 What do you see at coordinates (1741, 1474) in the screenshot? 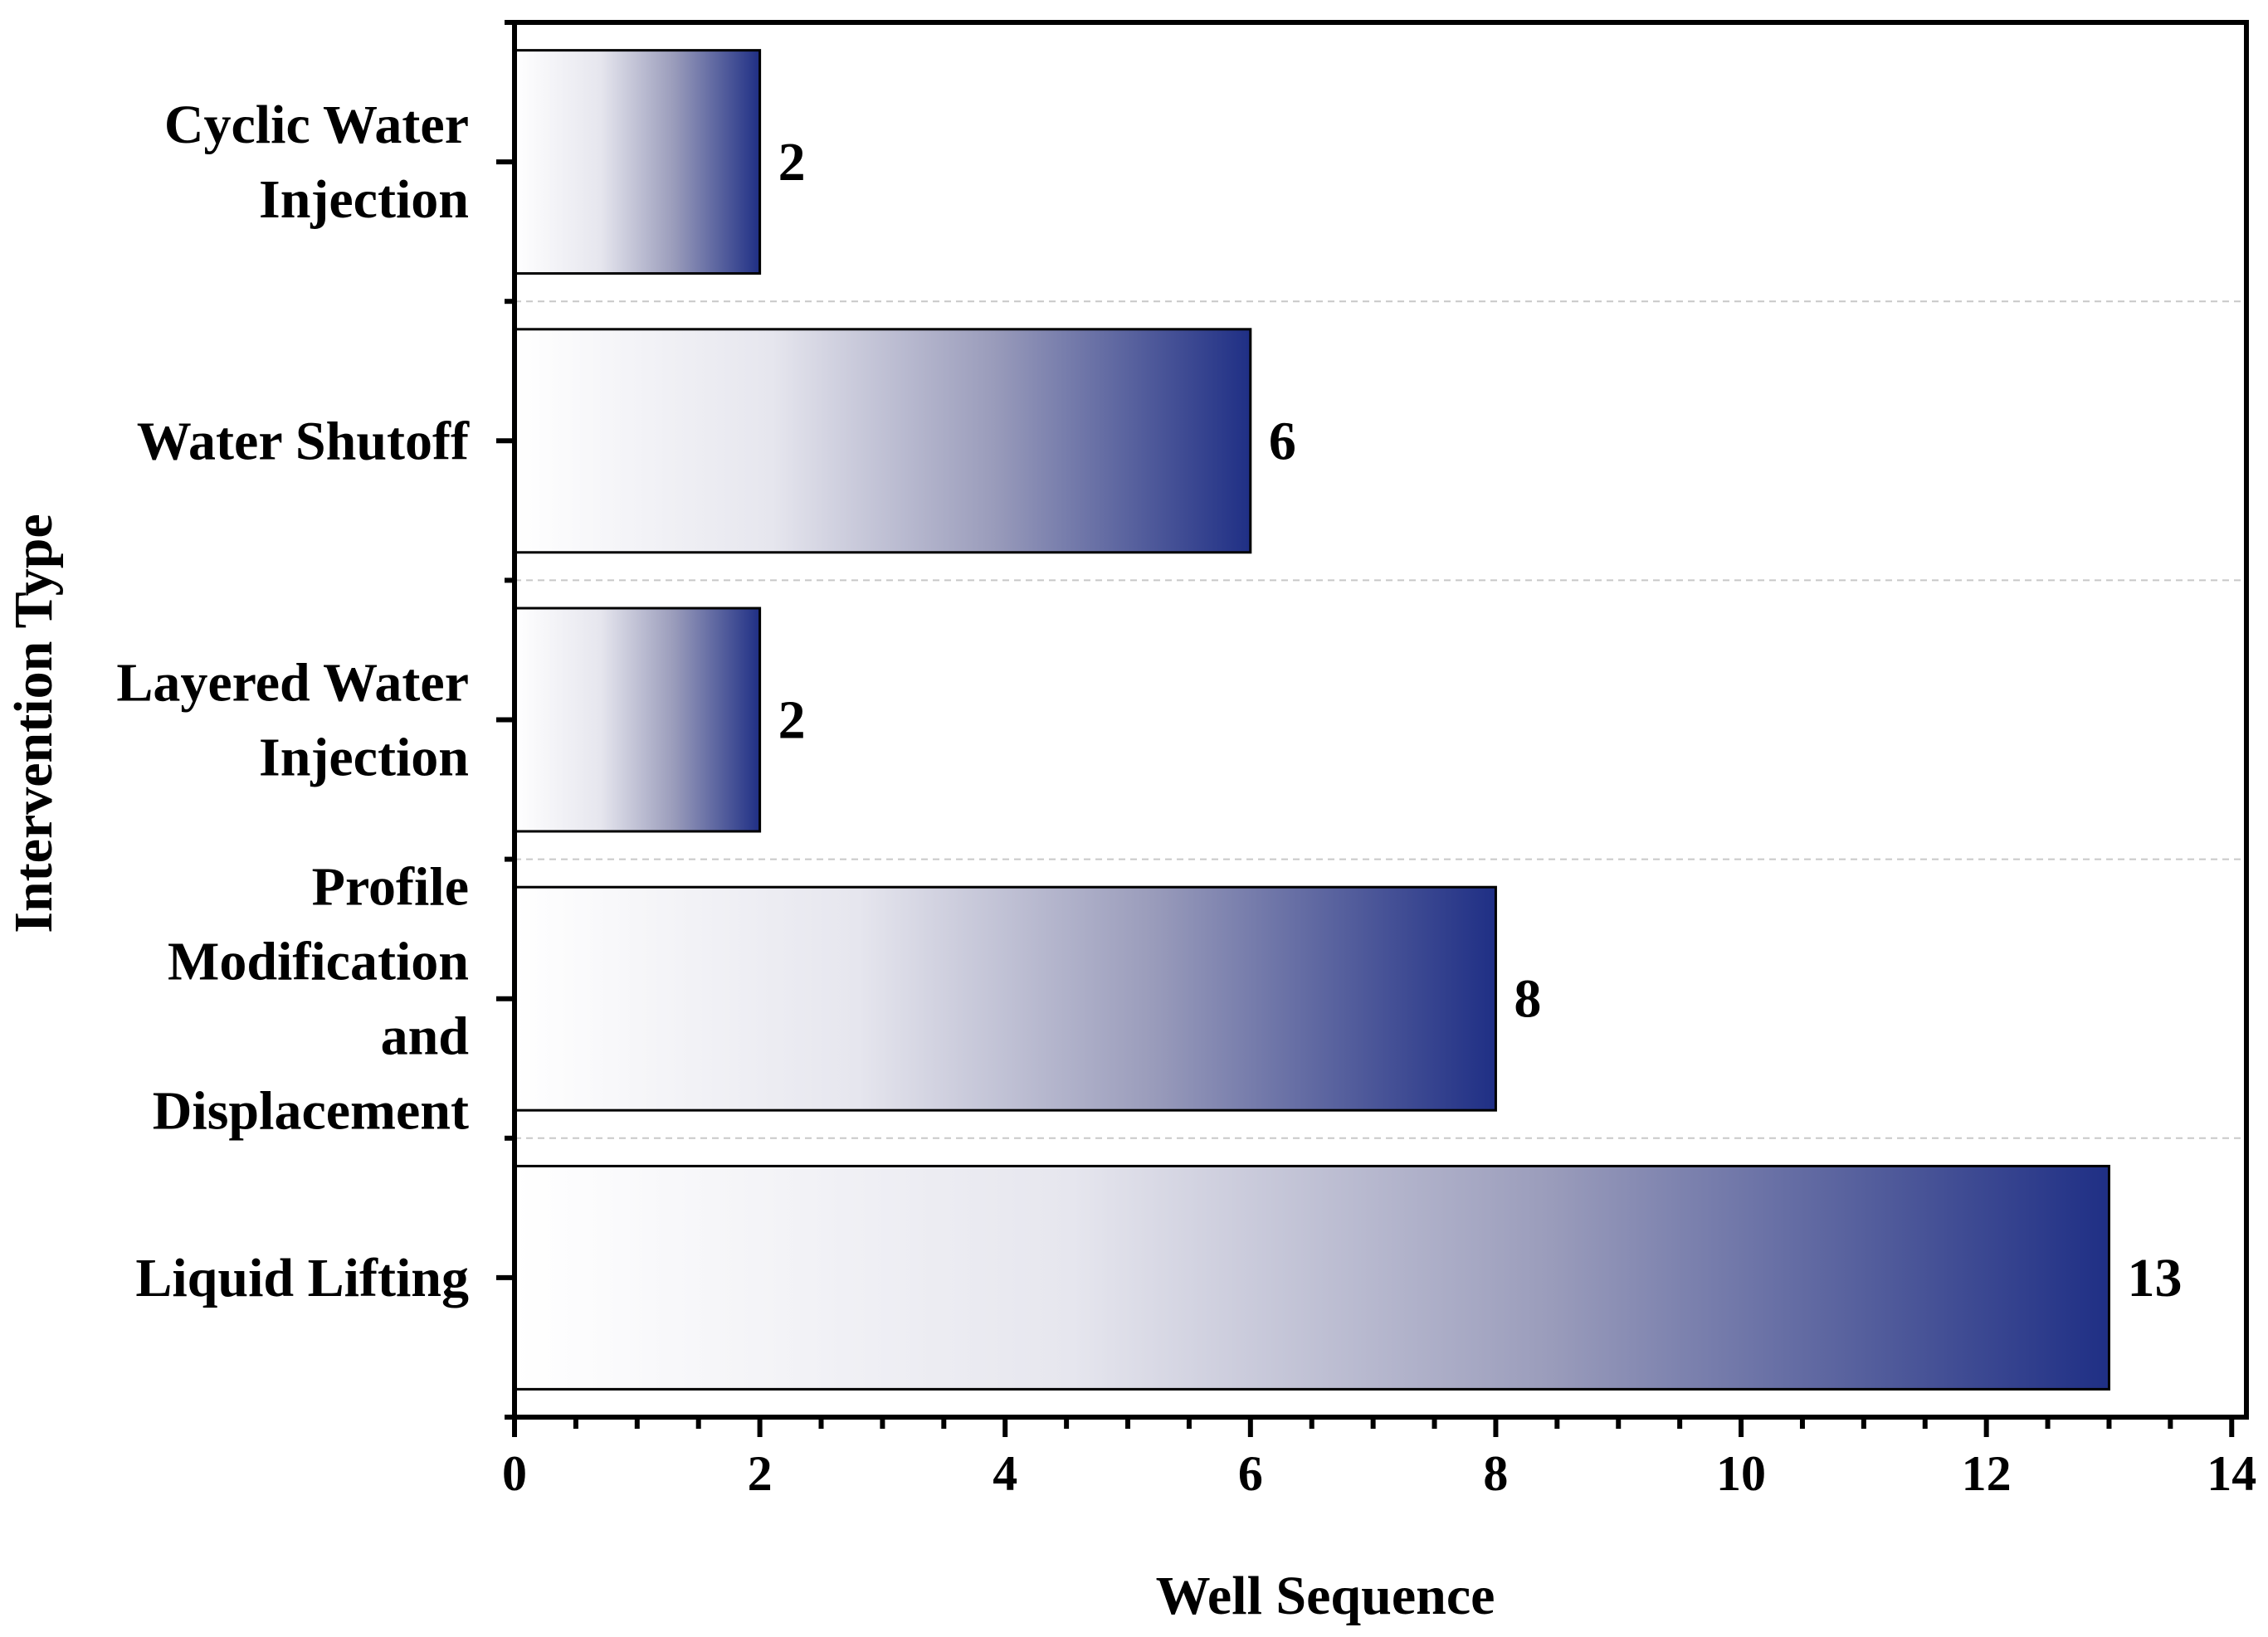
I see `x-tick-label: 10` at bounding box center [1741, 1474].